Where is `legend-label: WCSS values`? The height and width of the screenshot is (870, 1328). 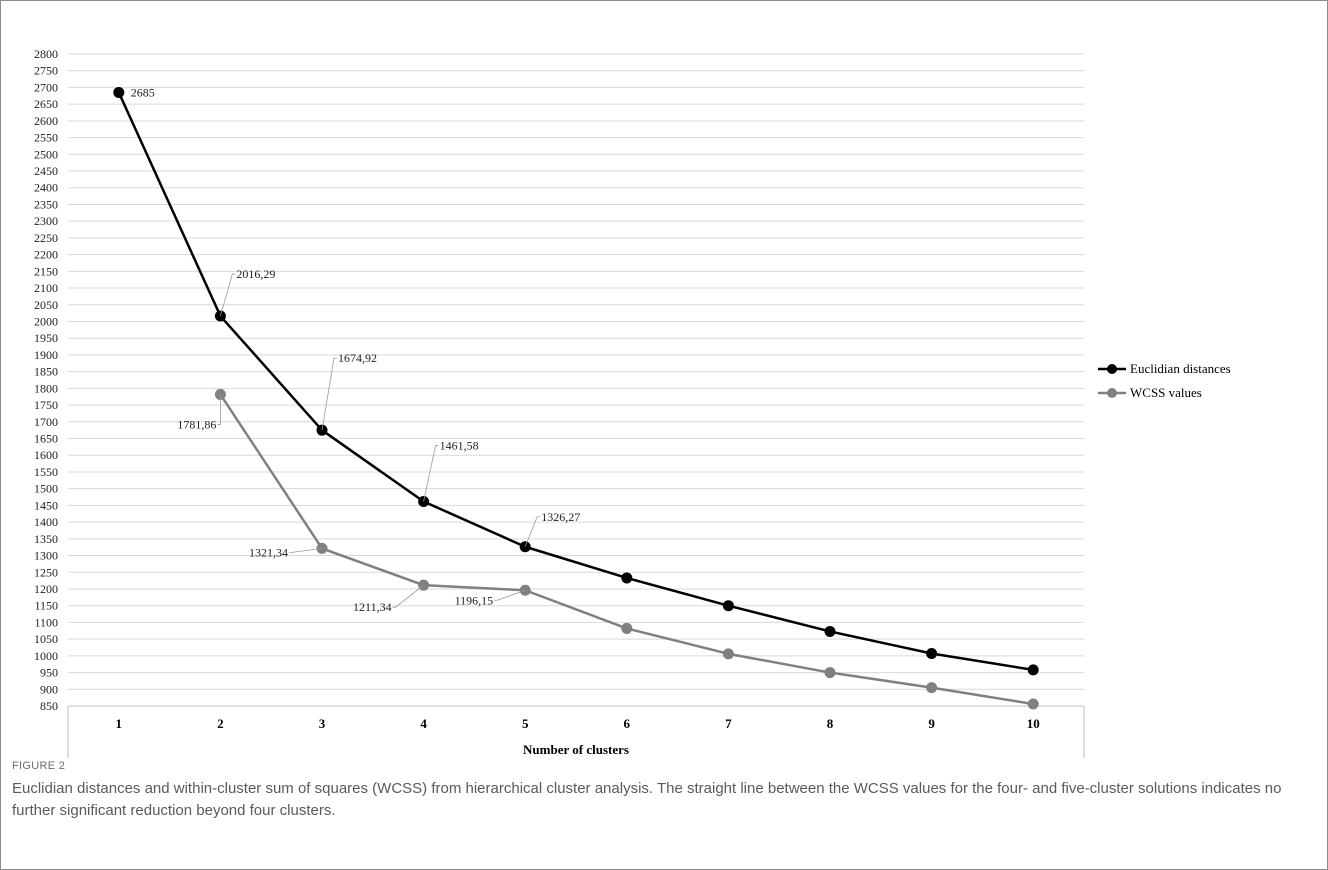 legend-label: WCSS values is located at coordinates (1166, 392).